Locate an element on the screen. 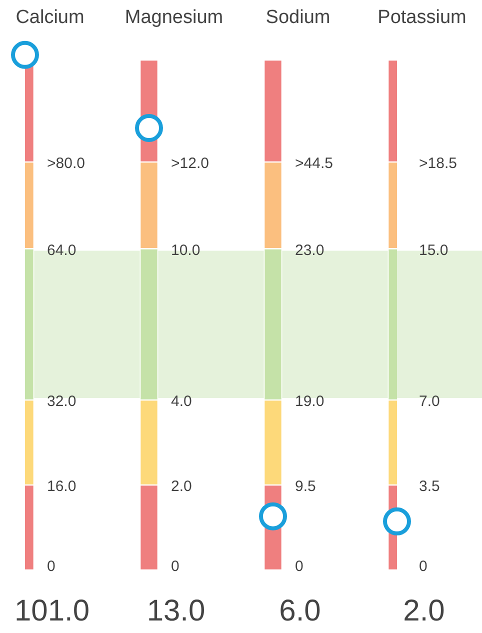 Image resolution: width=482 pixels, height=633 pixels. data-label: >80.0 is located at coordinates (66, 163).